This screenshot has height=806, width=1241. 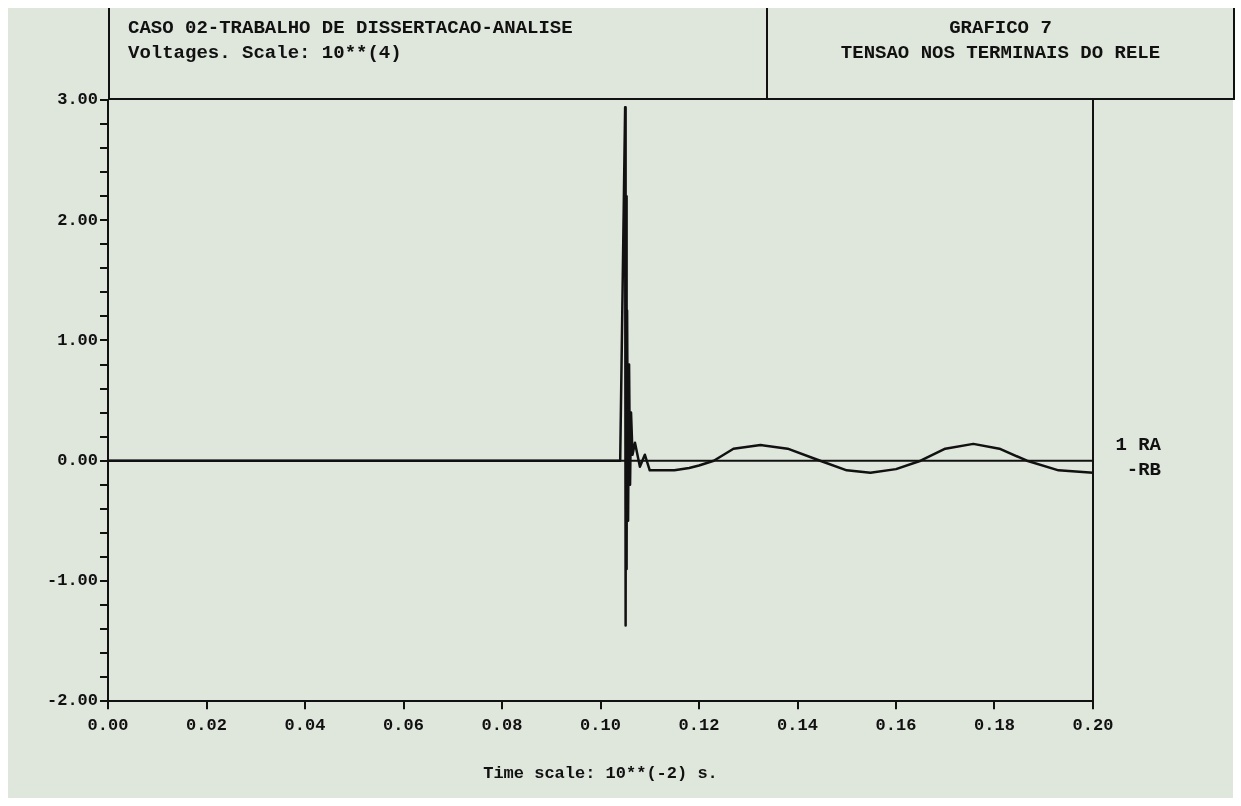 What do you see at coordinates (1000, 28) in the screenshot?
I see `text: GRAFICO 7` at bounding box center [1000, 28].